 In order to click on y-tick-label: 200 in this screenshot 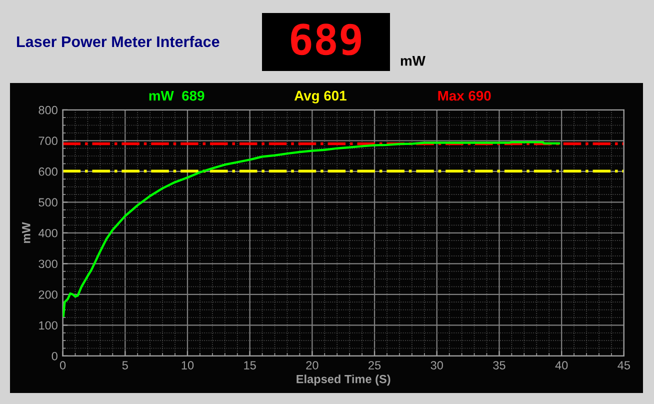, I will do `click(48, 294)`.